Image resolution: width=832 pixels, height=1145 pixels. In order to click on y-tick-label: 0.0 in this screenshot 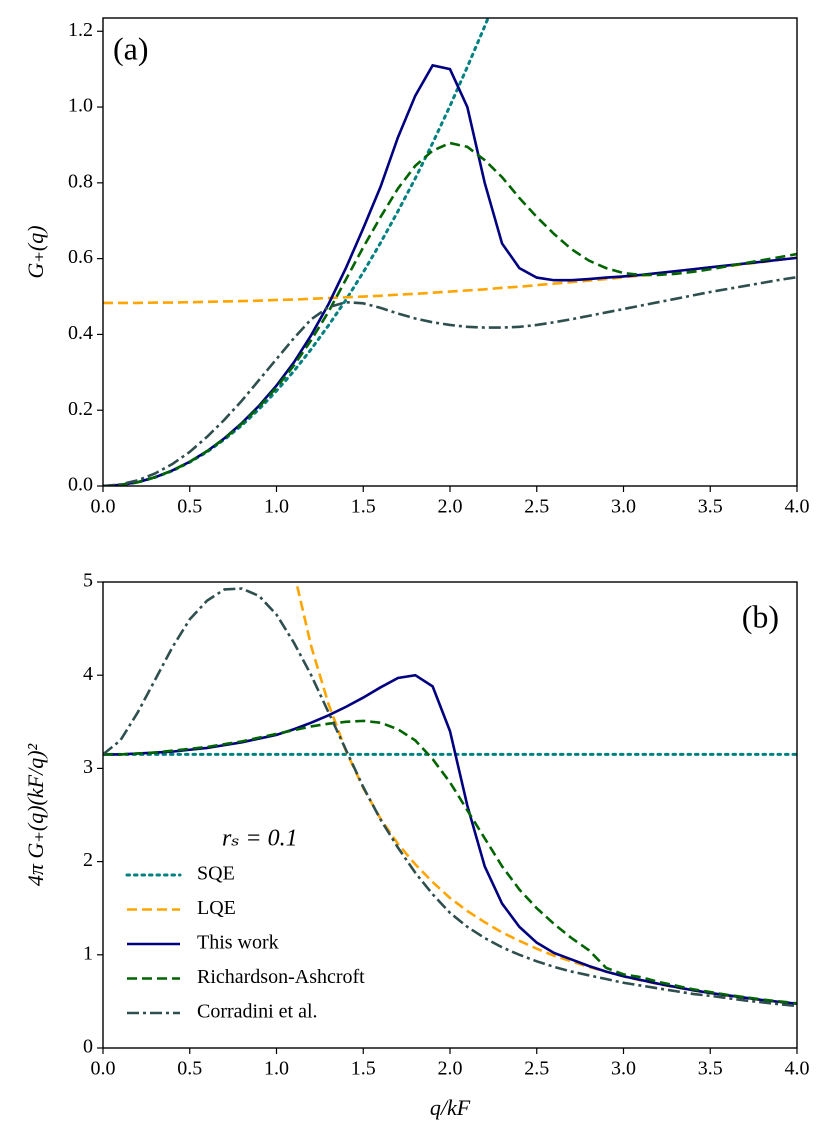, I will do `click(80, 485)`.